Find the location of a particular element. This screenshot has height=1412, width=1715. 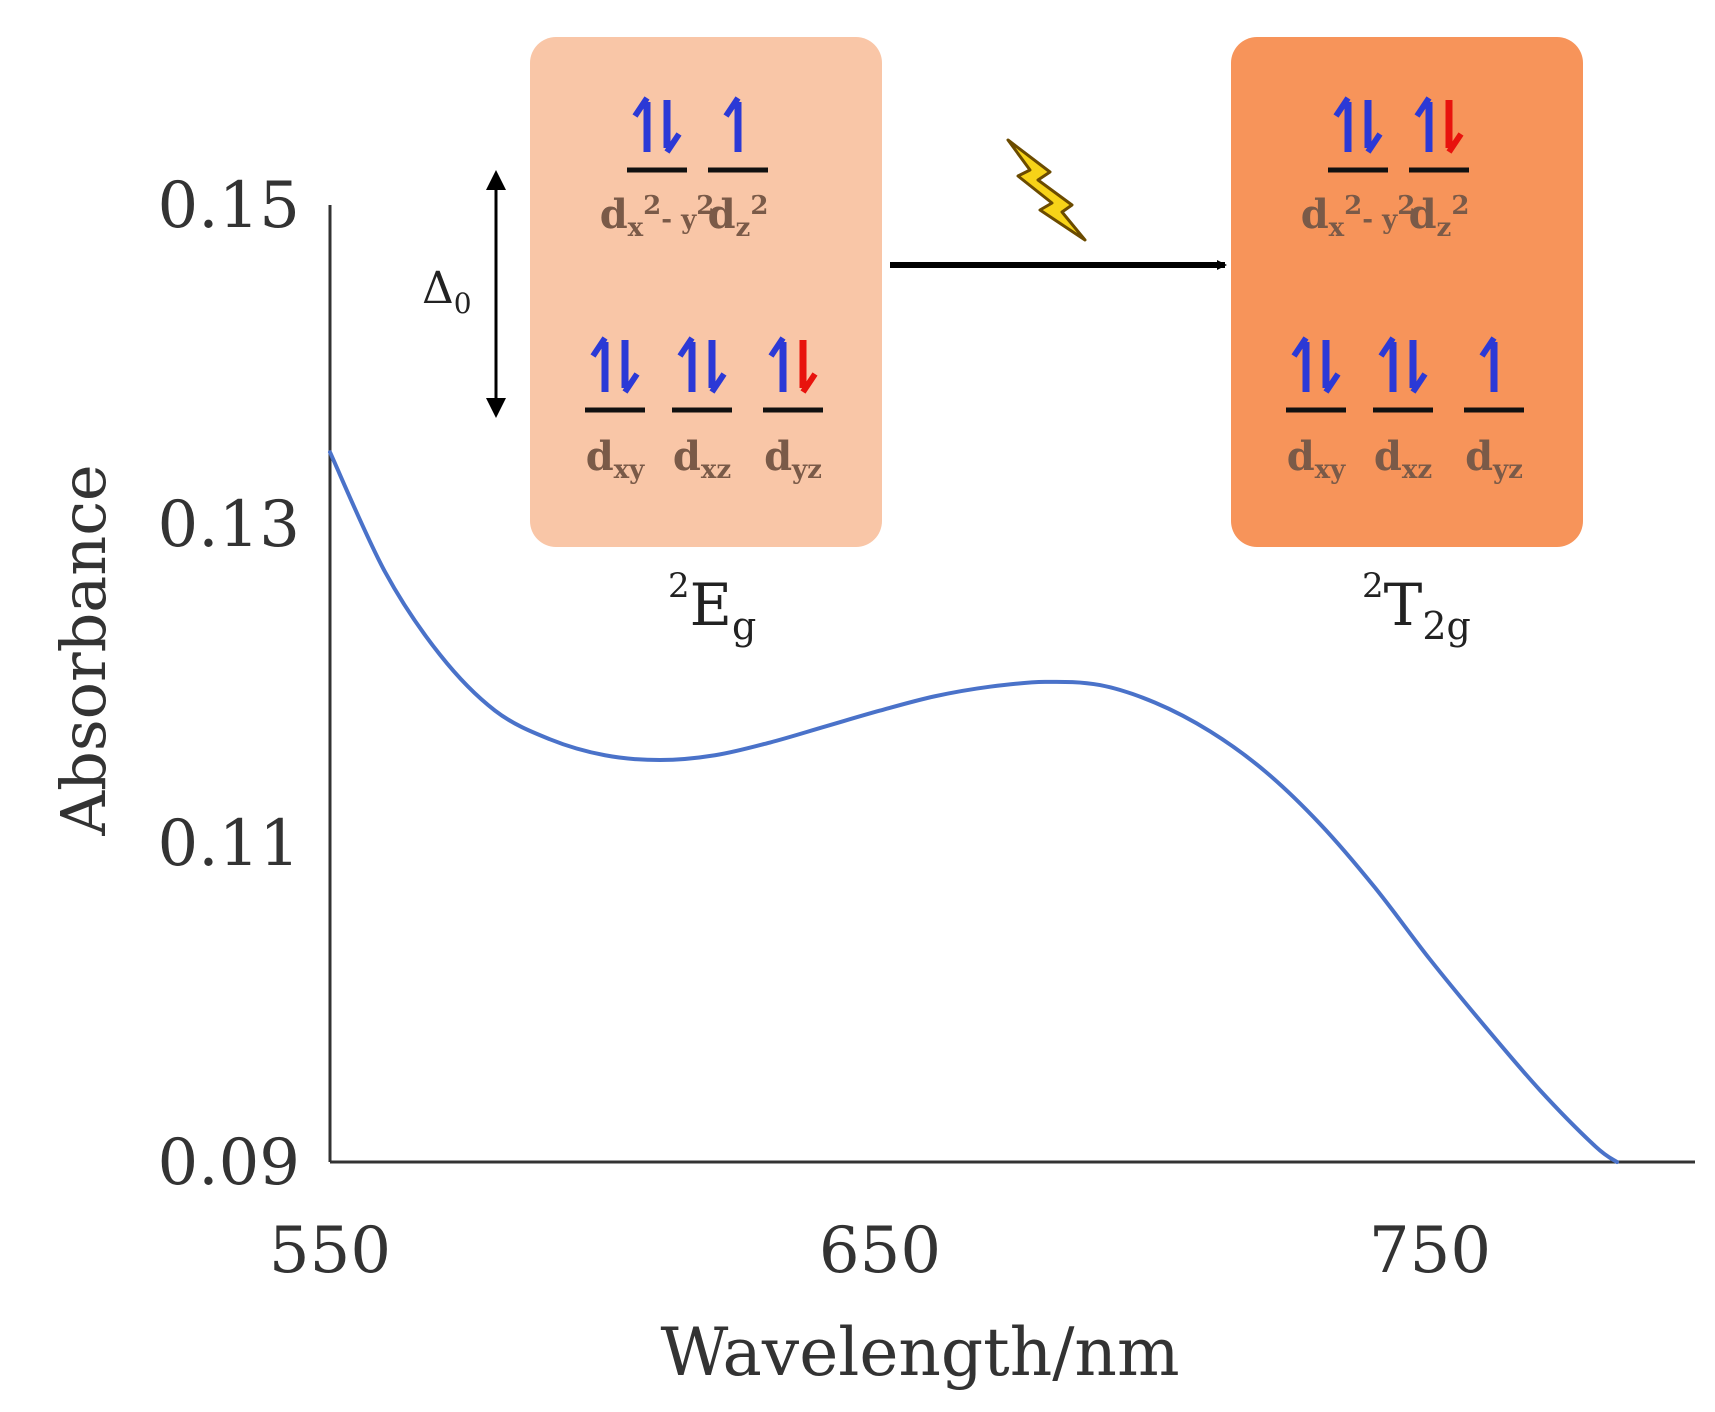

x-axis-label: Wavelength/nm is located at coordinates (919, 1352).